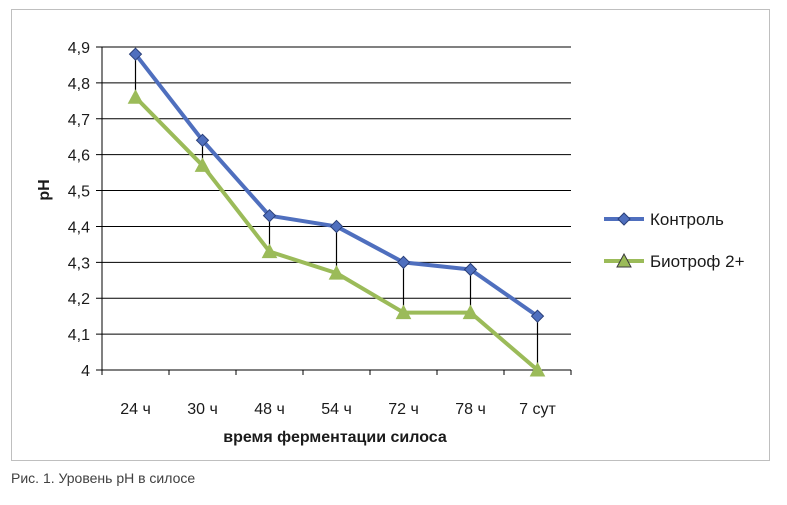 The height and width of the screenshot is (505, 787). What do you see at coordinates (202, 409) in the screenshot?
I see `x-tick-label: 30 ч` at bounding box center [202, 409].